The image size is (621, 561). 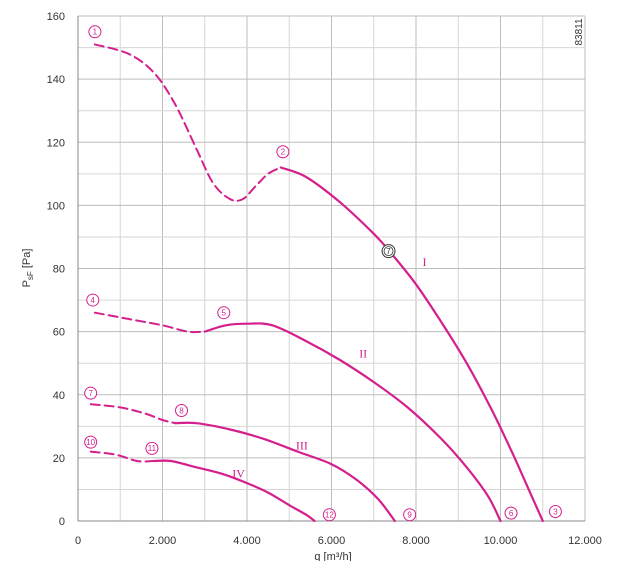 I want to click on curve-label-I: I, so click(x=424, y=262).